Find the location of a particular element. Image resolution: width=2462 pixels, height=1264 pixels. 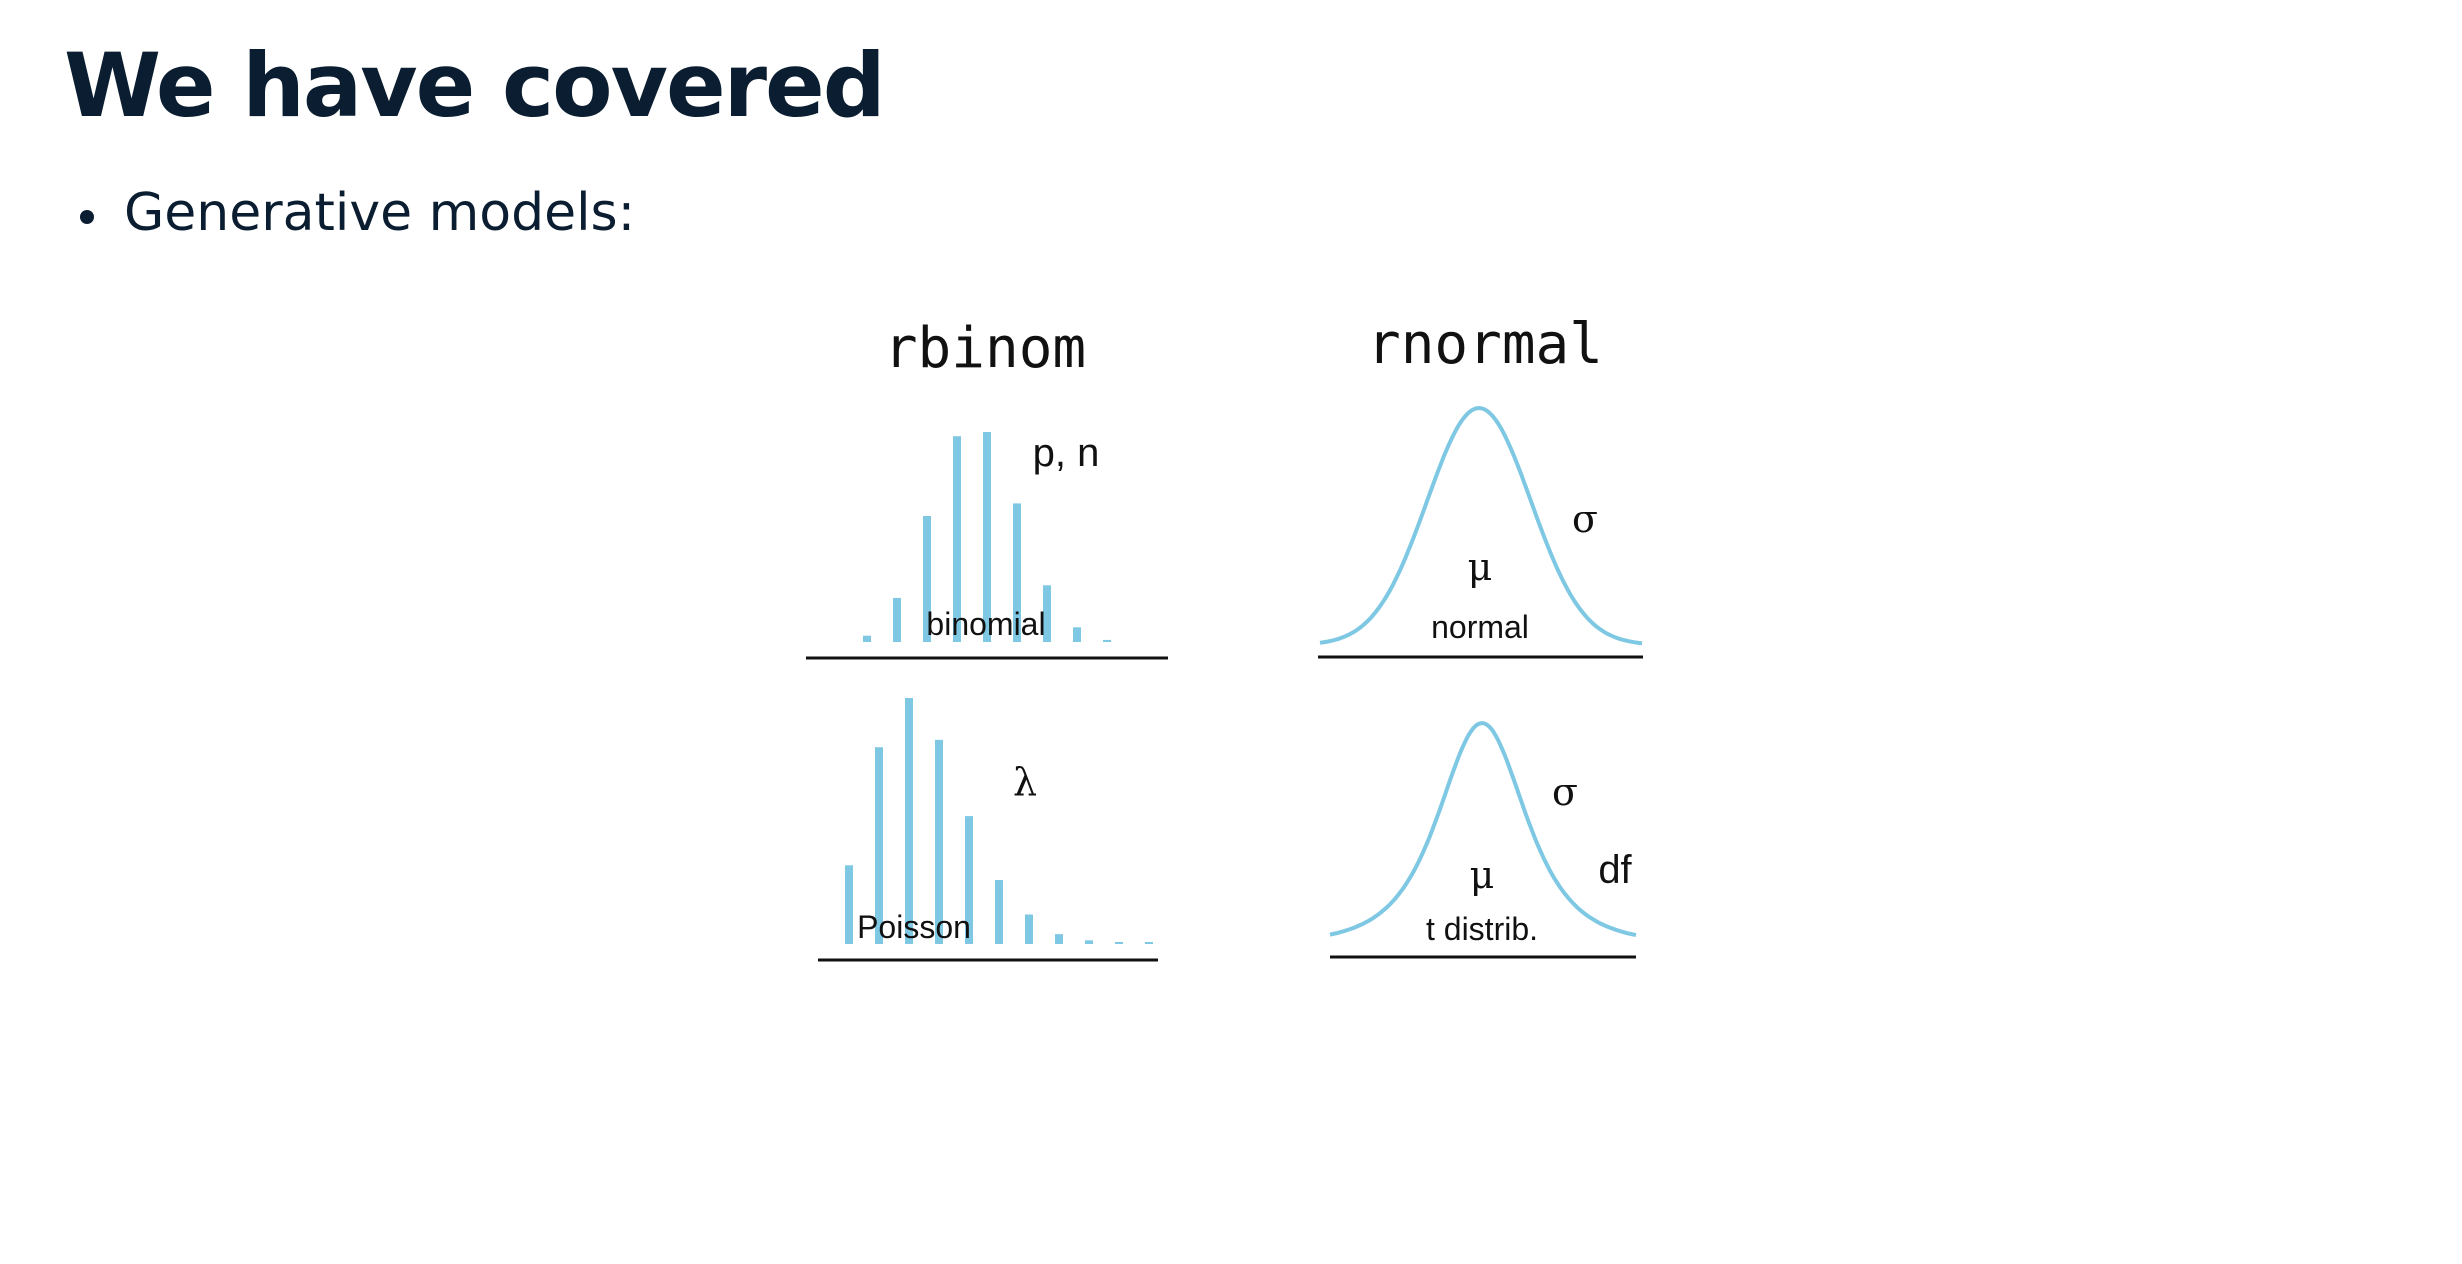

normal-name: normal is located at coordinates (1480, 627).